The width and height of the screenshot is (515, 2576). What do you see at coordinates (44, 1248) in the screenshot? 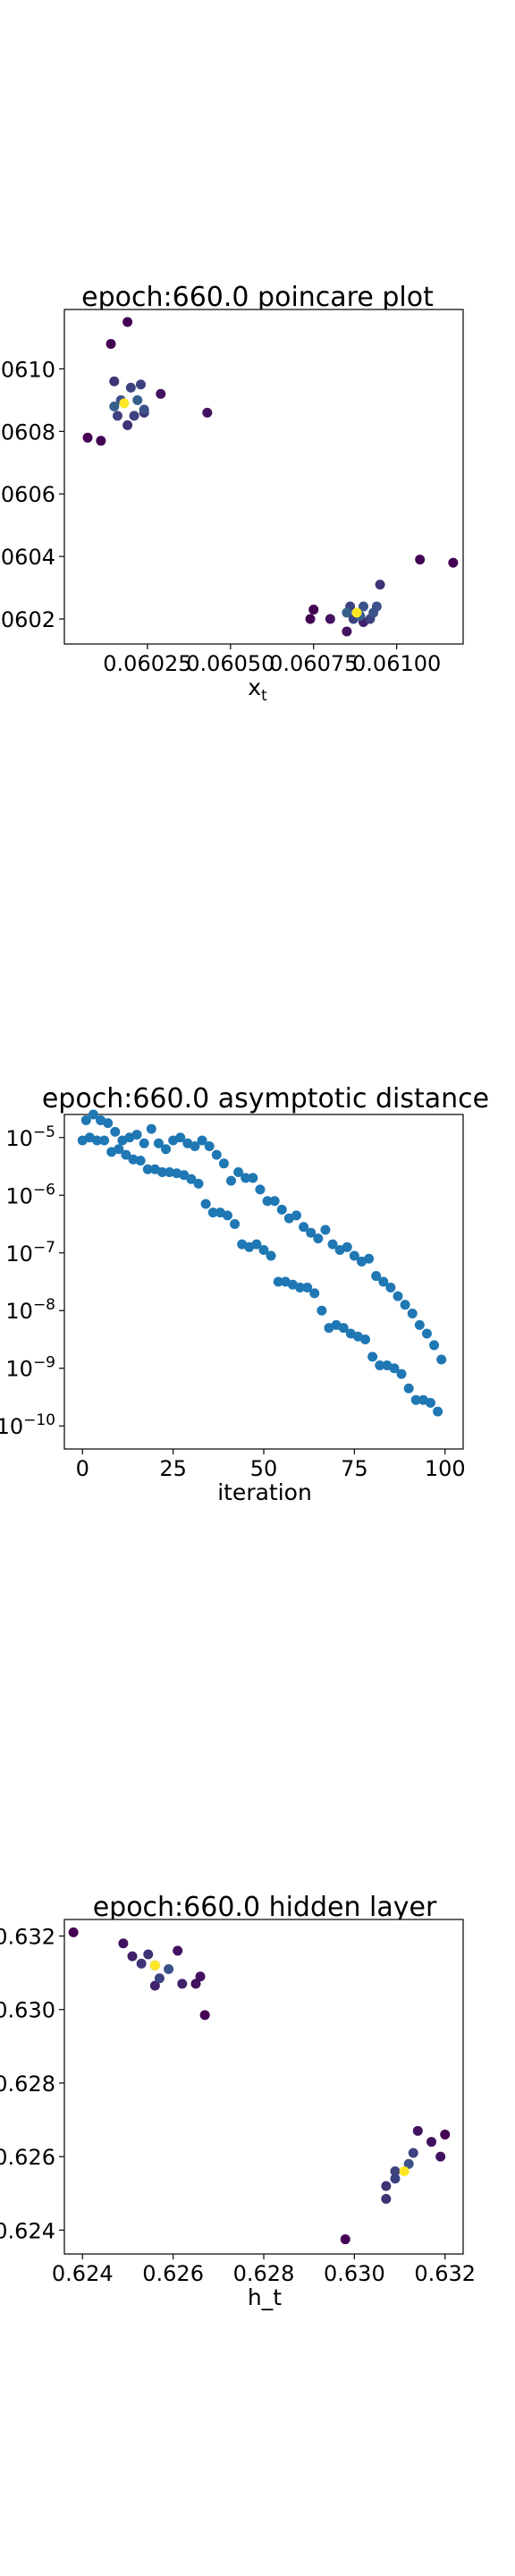
I see `asymptotic-y-tick-exponent: −7` at bounding box center [44, 1248].